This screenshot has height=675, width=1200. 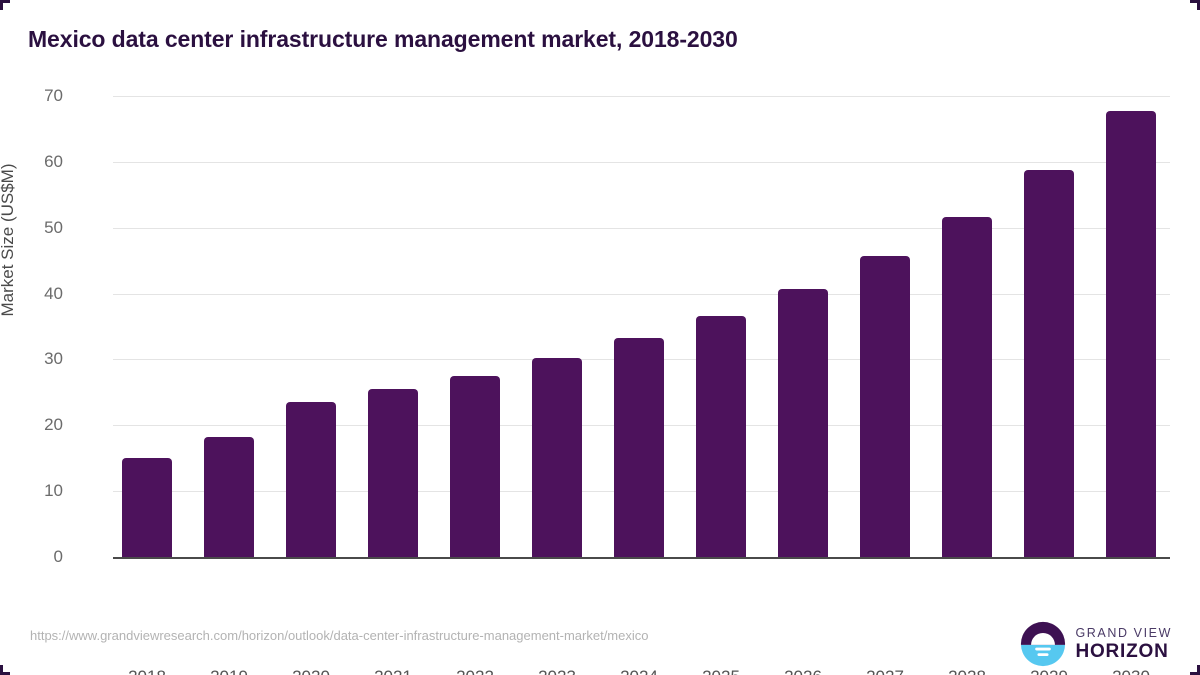 I want to click on logo-wordmark: GRAND VIEW HORIZON, so click(x=1123, y=644).